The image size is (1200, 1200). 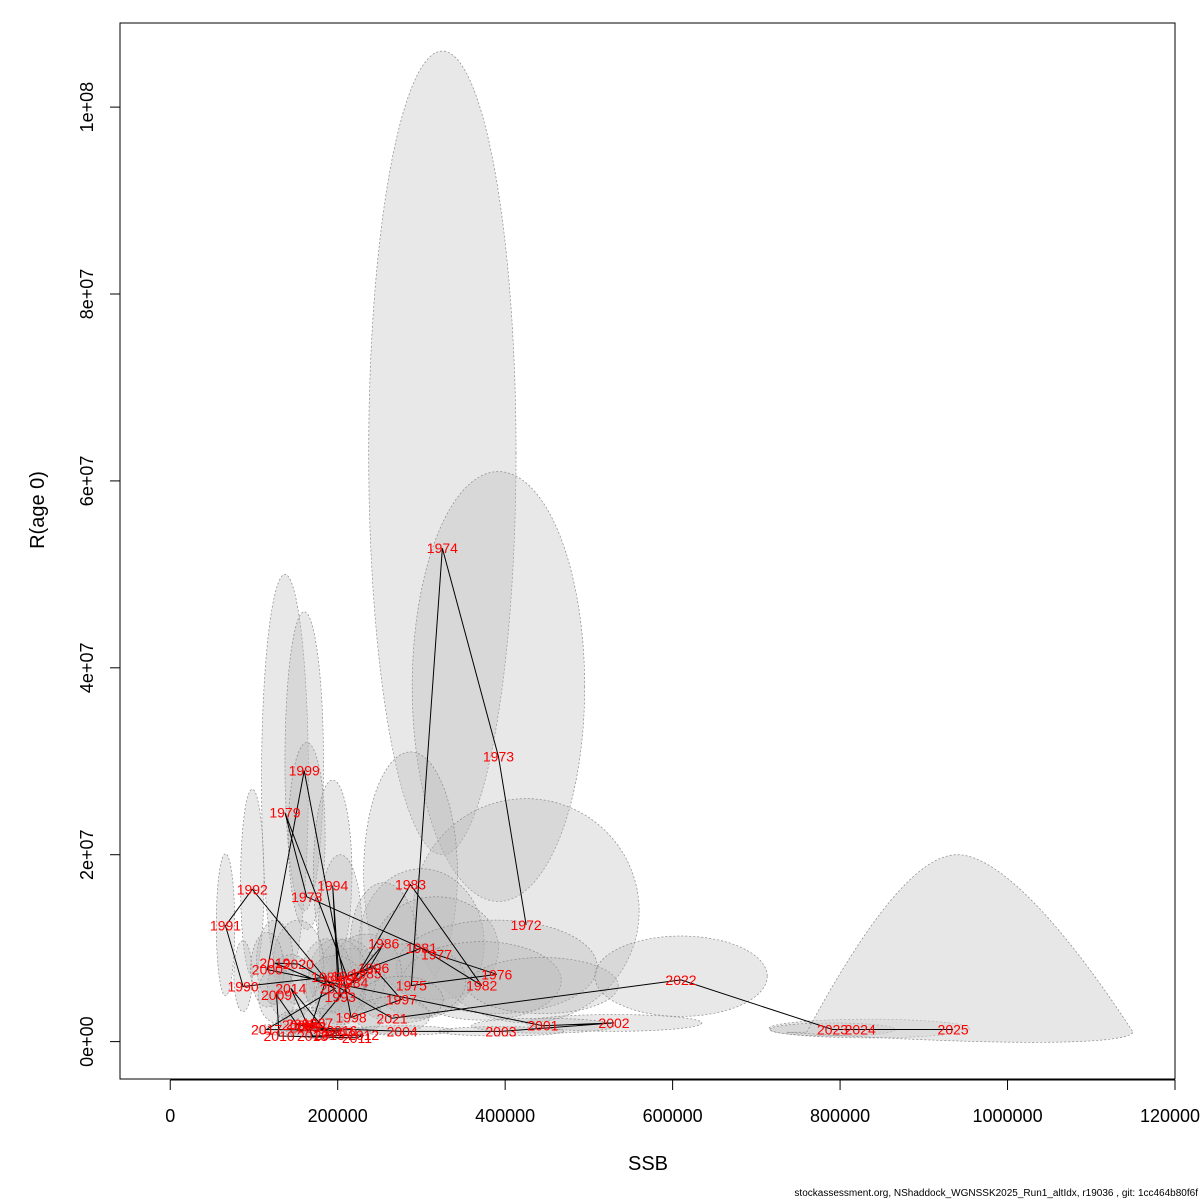 What do you see at coordinates (960, 948) in the screenshot?
I see `region-2025-uncertainty` at bounding box center [960, 948].